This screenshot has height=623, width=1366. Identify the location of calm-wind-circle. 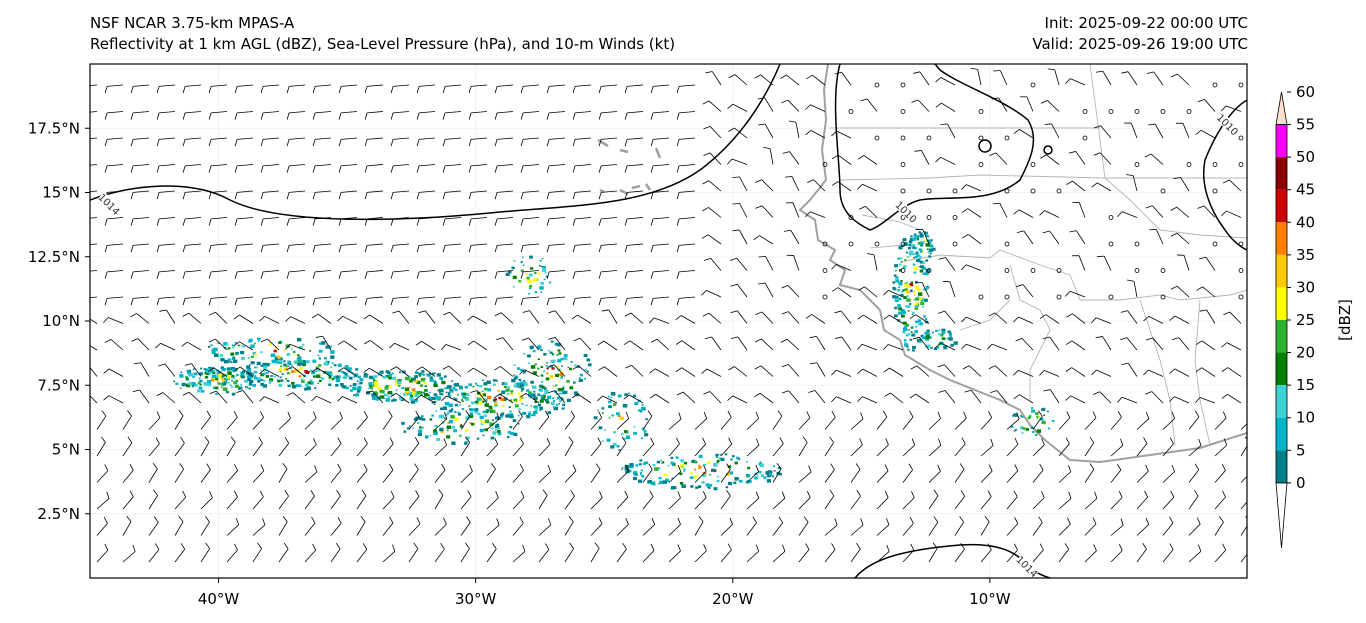
(1241, 270).